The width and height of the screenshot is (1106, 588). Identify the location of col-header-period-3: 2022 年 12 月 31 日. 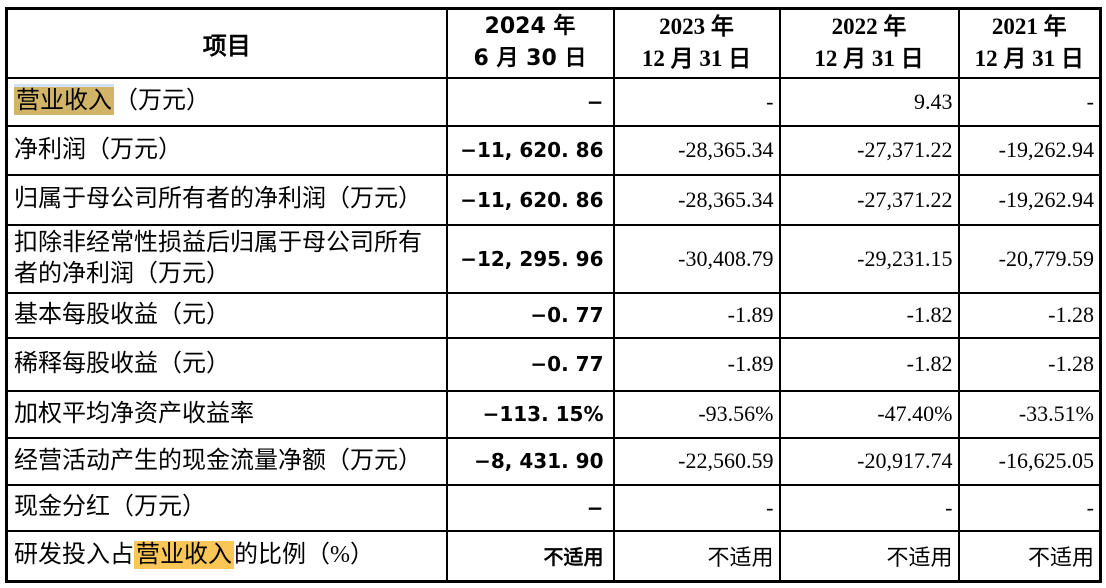
(869, 43).